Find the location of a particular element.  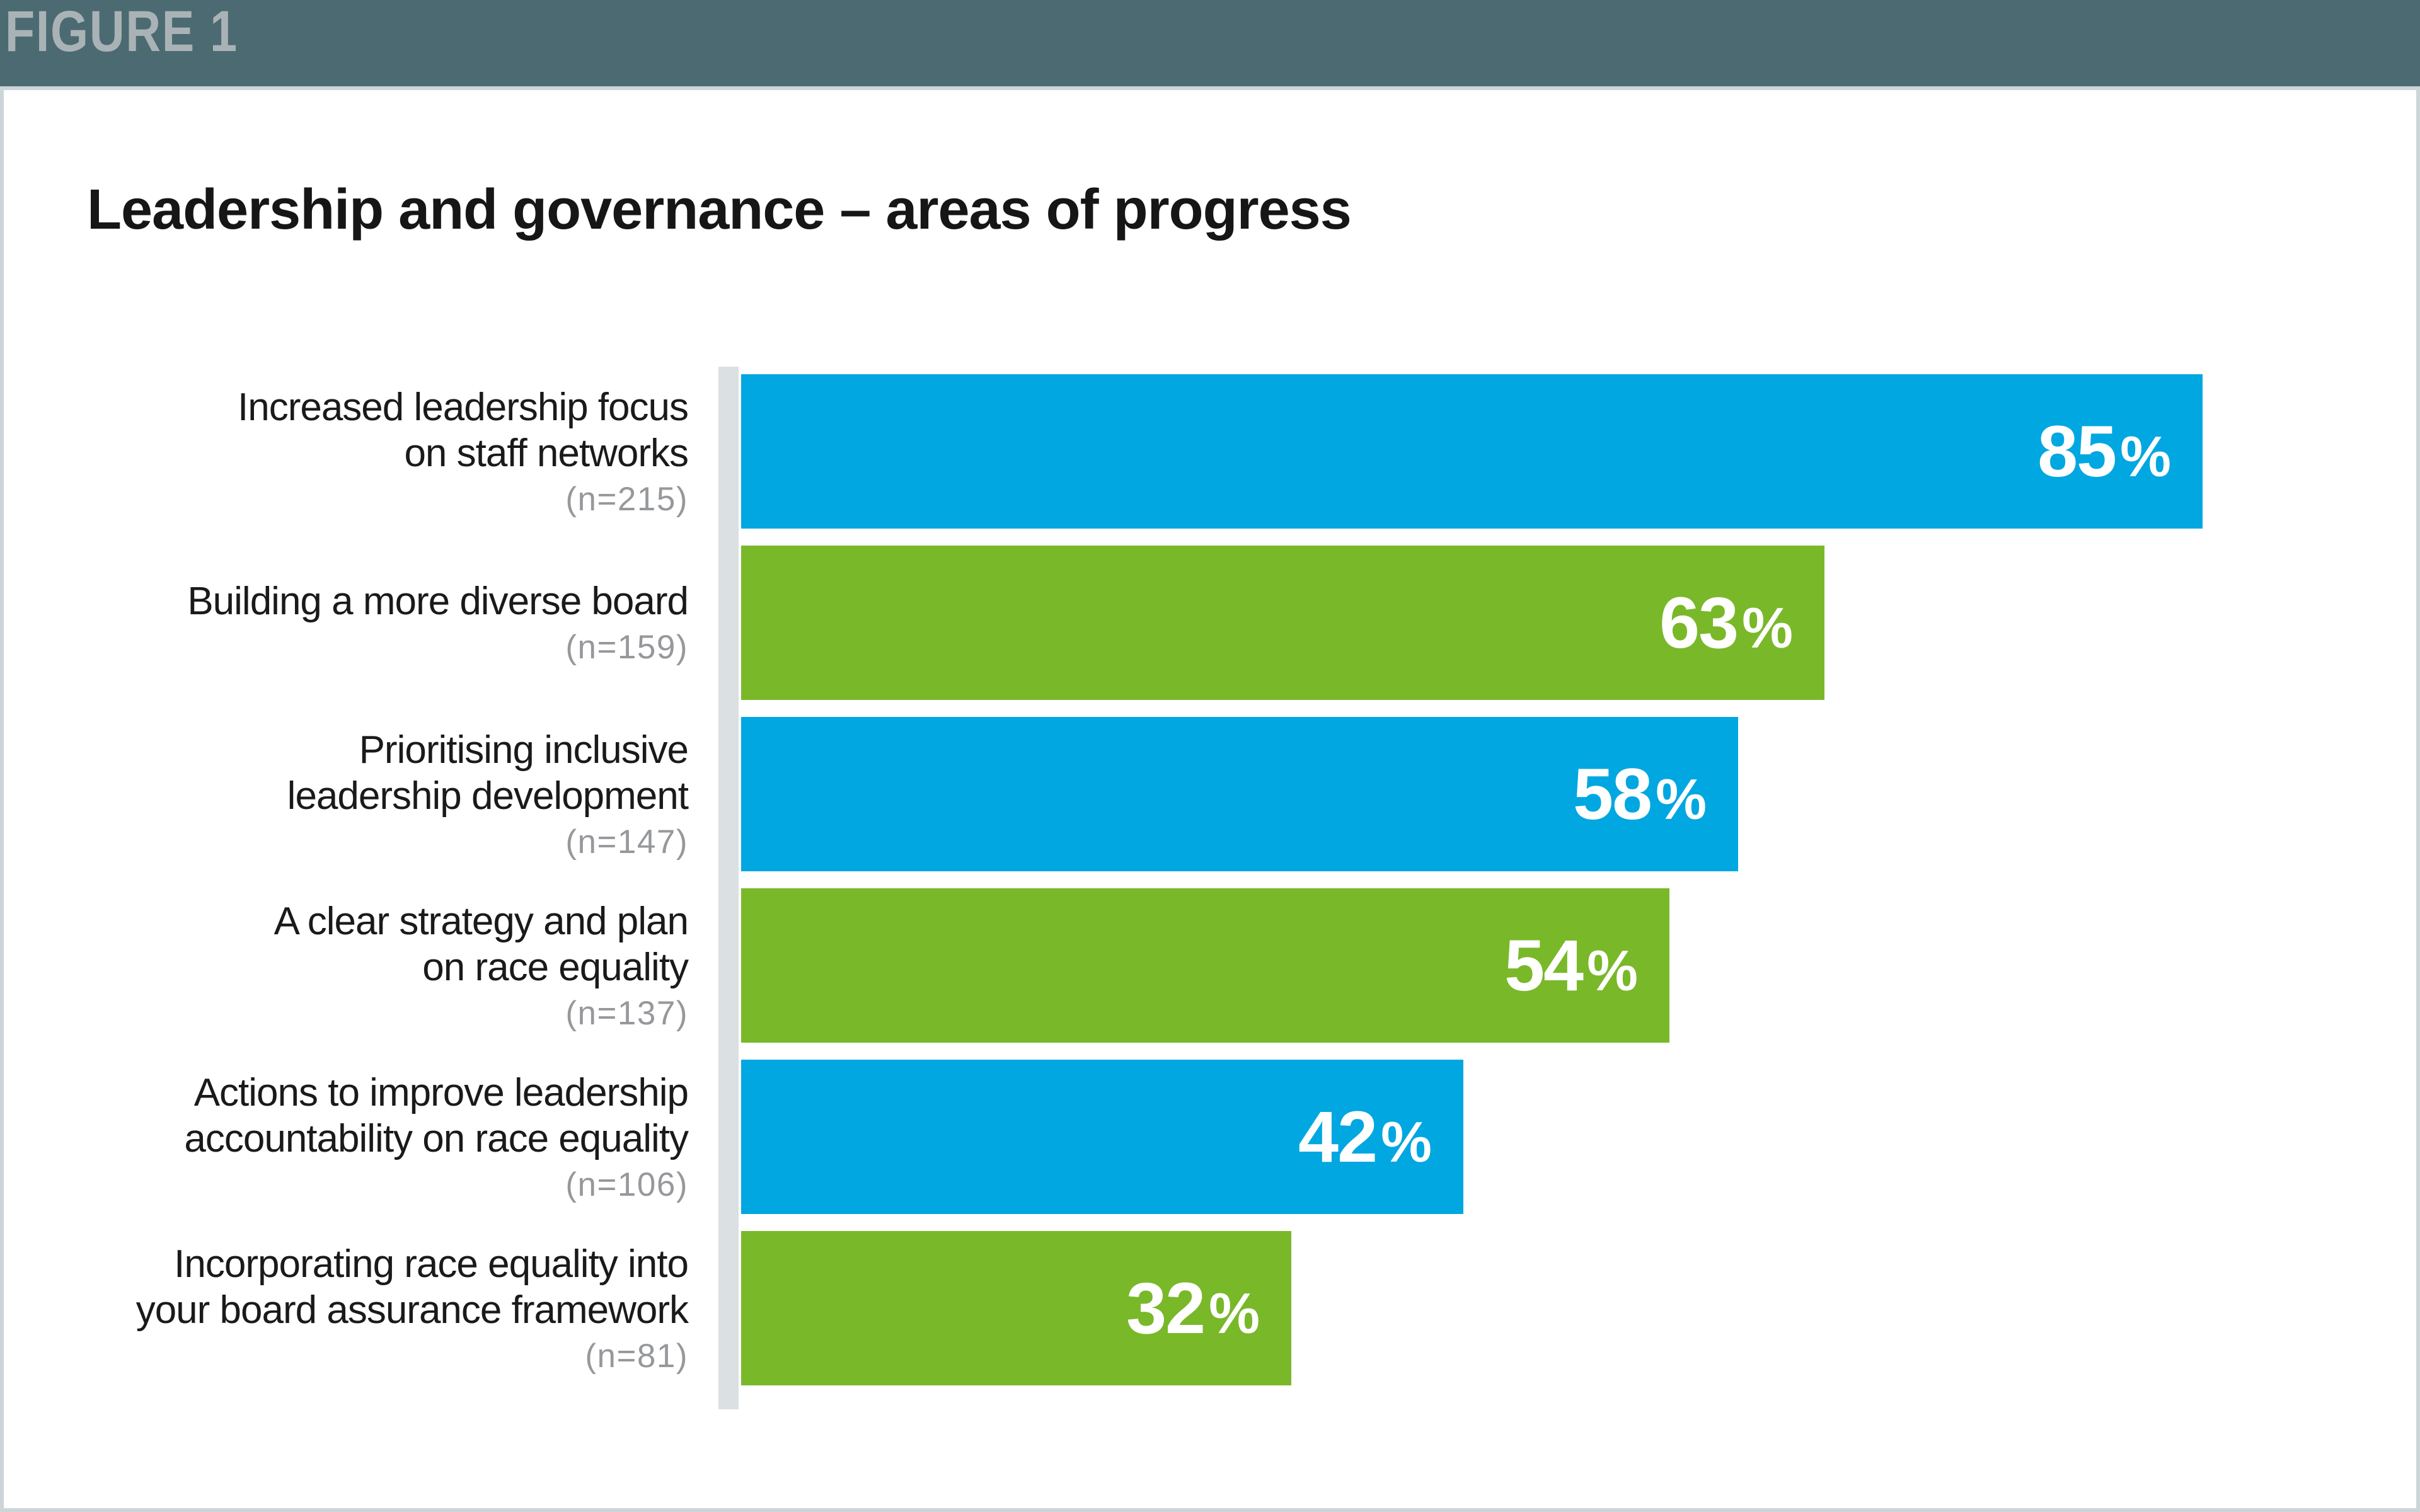

figure-label: FIGURE 1 is located at coordinates (122, 32).